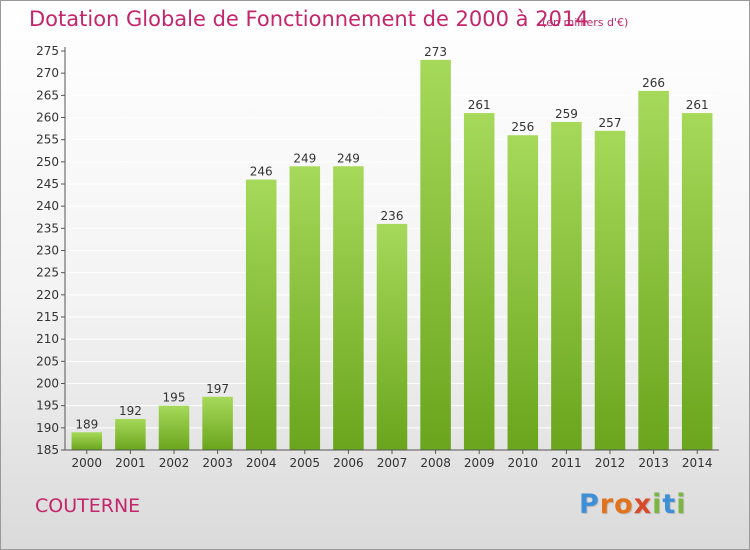  What do you see at coordinates (47, 51) in the screenshot?
I see `y-tick-label: 275` at bounding box center [47, 51].